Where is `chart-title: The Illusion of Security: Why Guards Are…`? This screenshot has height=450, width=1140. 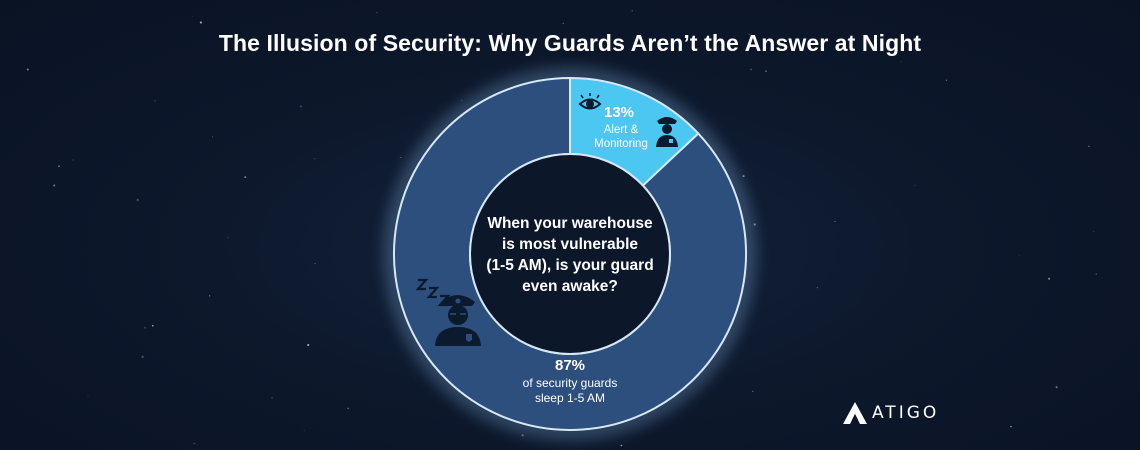
chart-title: The Illusion of Security: Why Guards Are… is located at coordinates (570, 43).